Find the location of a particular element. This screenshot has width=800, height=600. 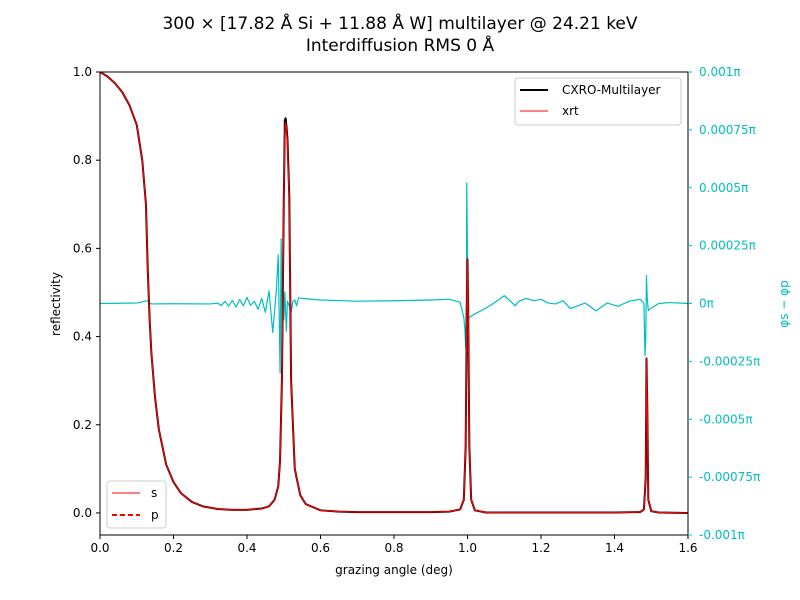

chart-title-line2: Interdiffusion RMS 0 Å is located at coordinates (400, 45).